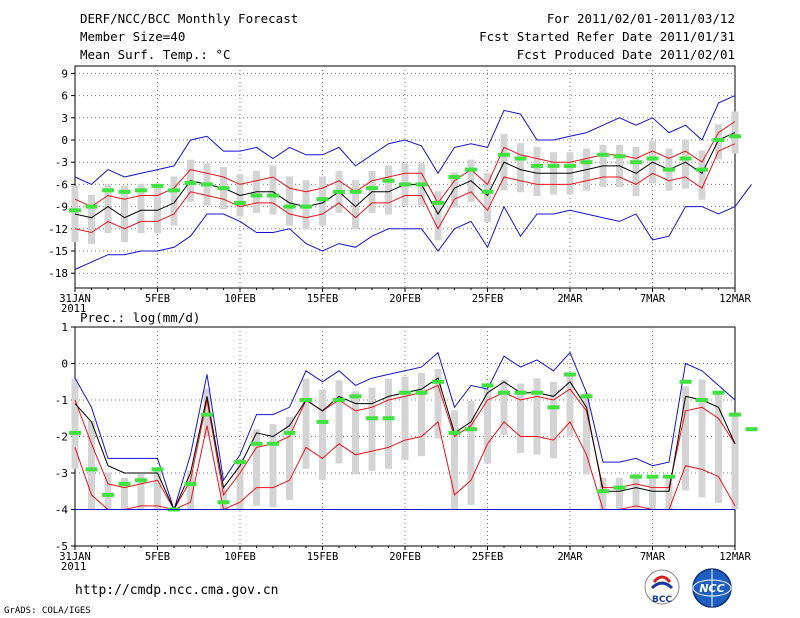 Image resolution: width=800 pixels, height=618 pixels. What do you see at coordinates (323, 557) in the screenshot?
I see `precip-xtick-label: 15FEB` at bounding box center [323, 557].